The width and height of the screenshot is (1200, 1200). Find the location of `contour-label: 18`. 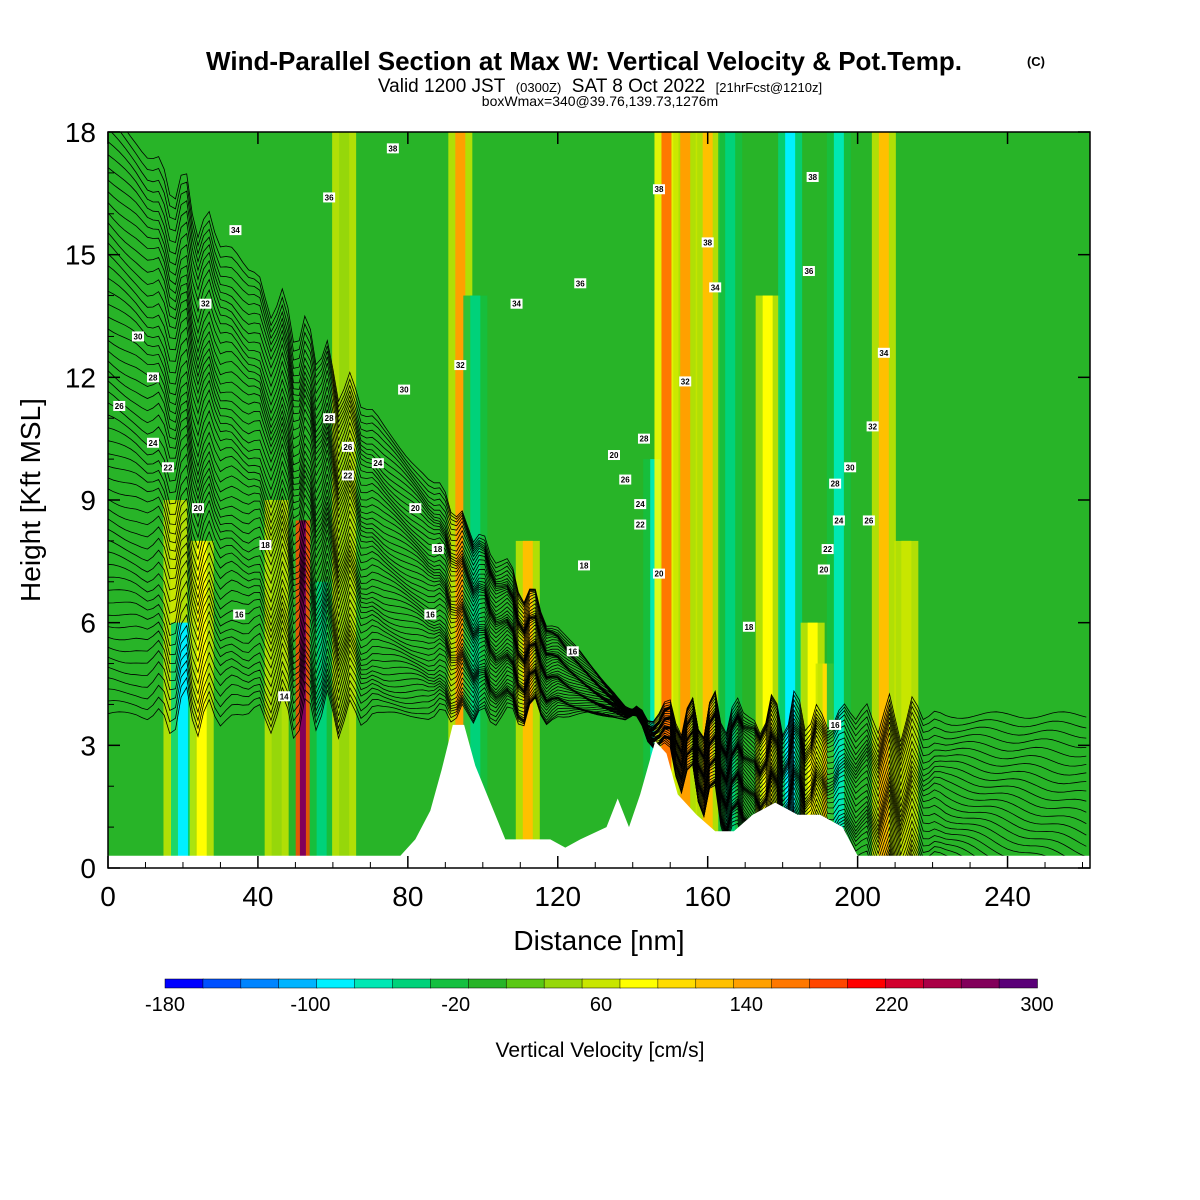

contour-label: 18 is located at coordinates (437, 549).